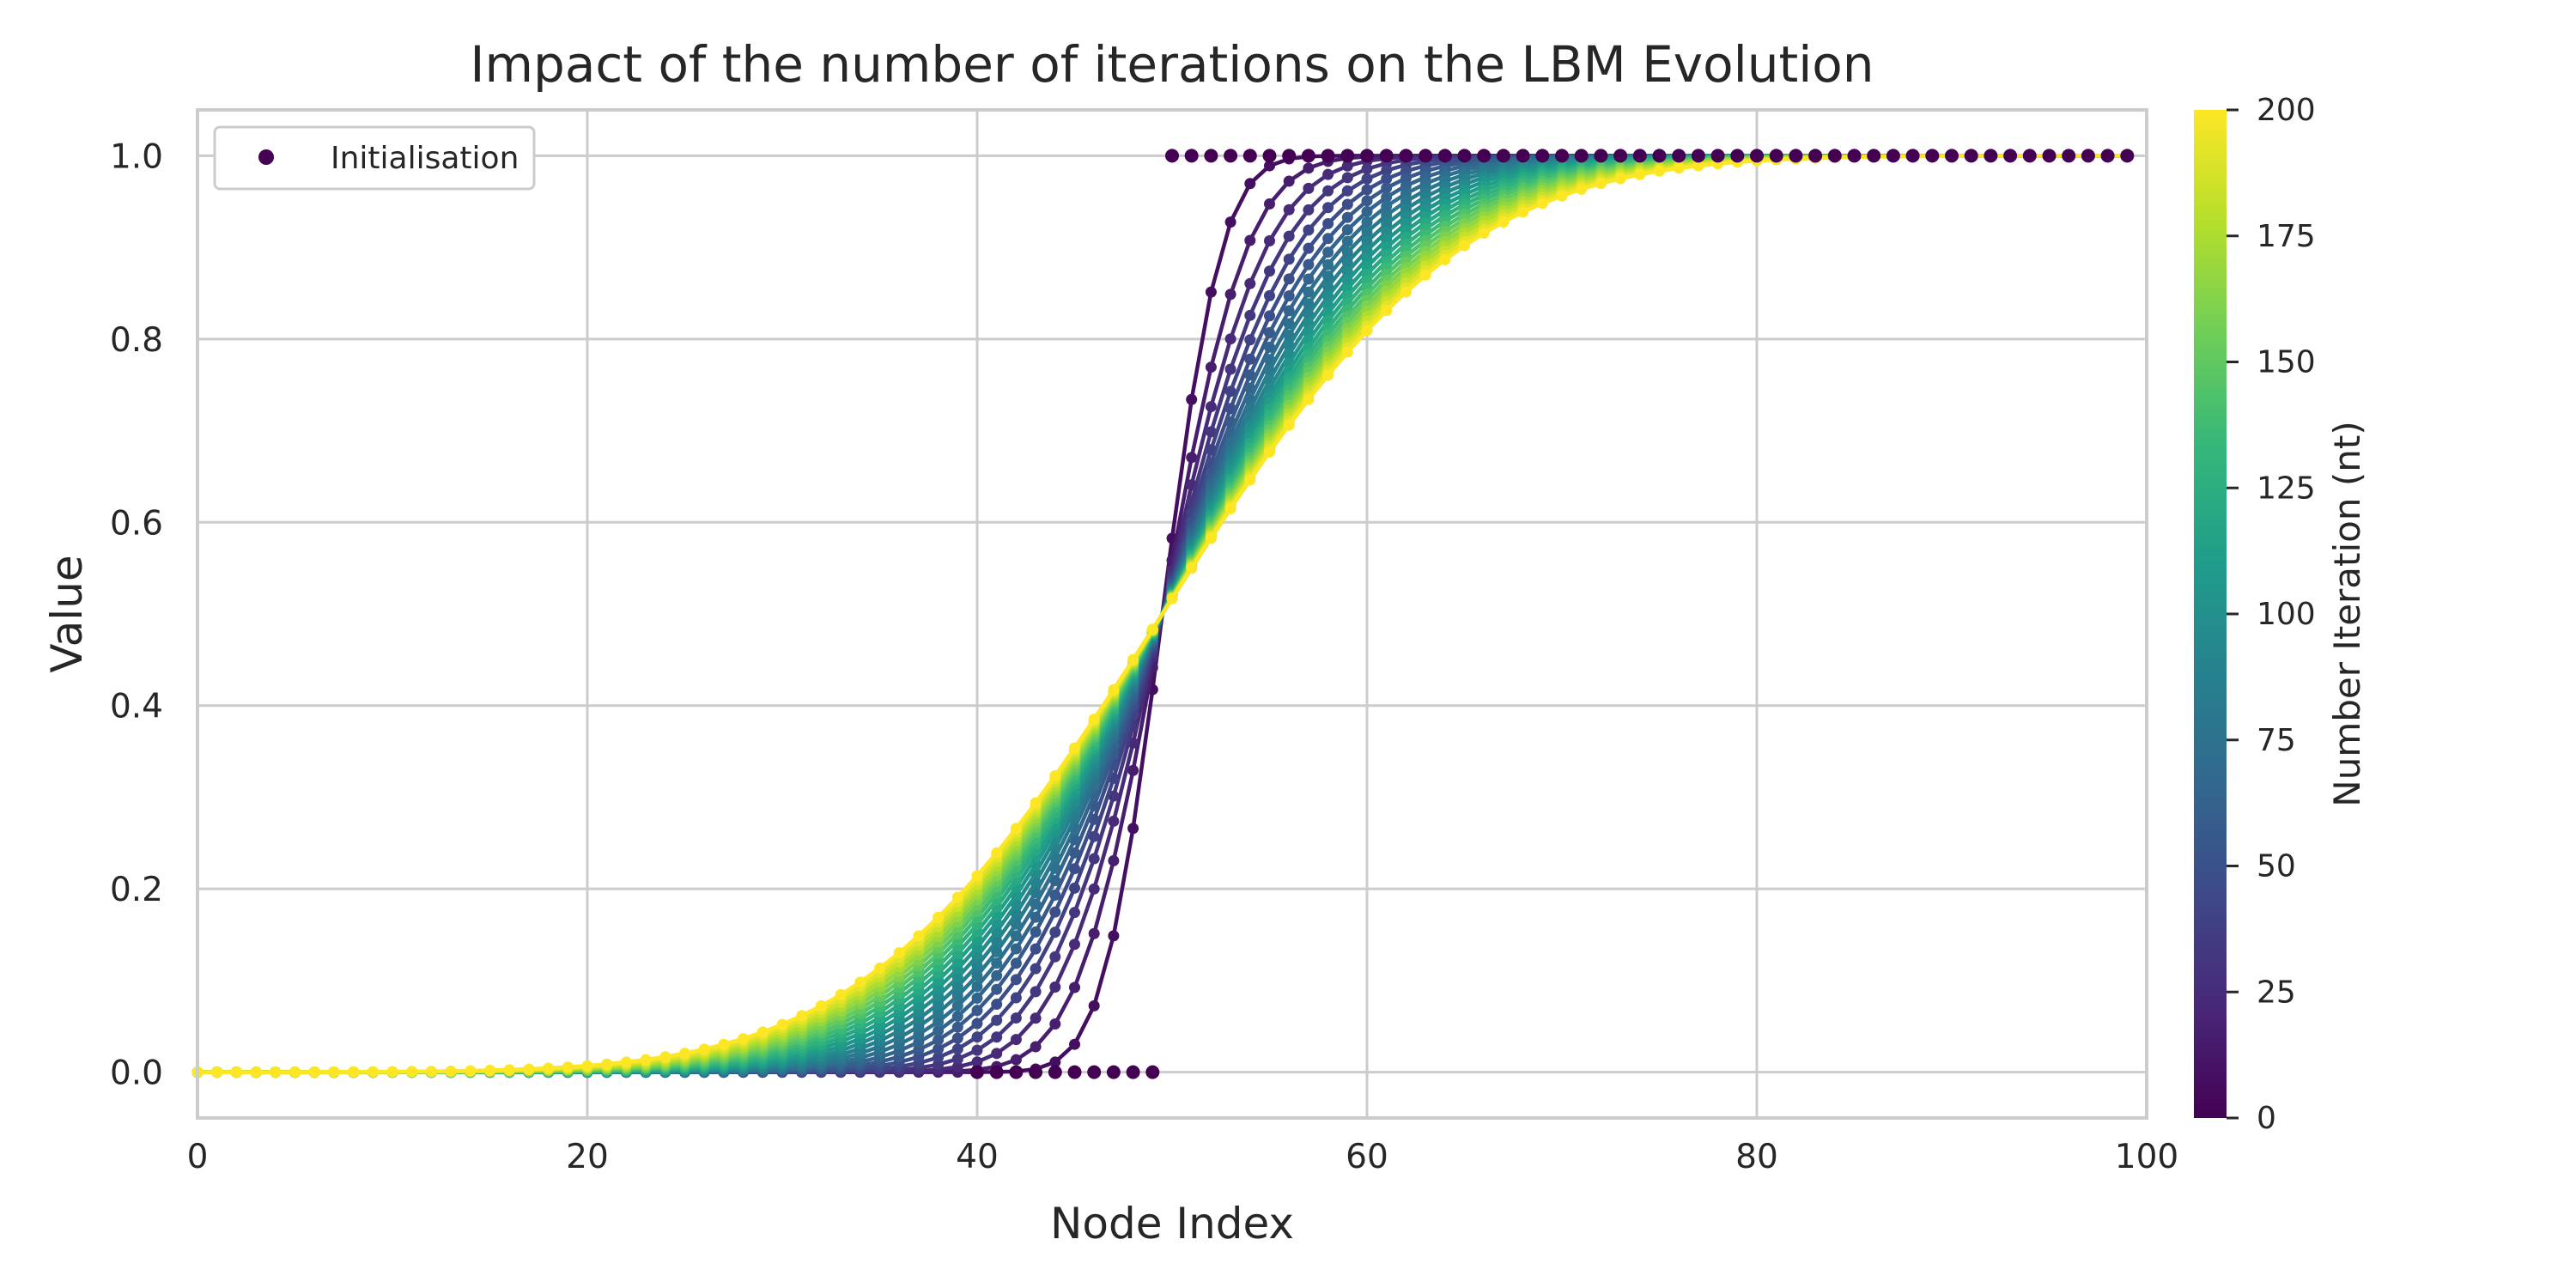  What do you see at coordinates (2210, 614) in the screenshot?
I see `colorbar-gradient` at bounding box center [2210, 614].